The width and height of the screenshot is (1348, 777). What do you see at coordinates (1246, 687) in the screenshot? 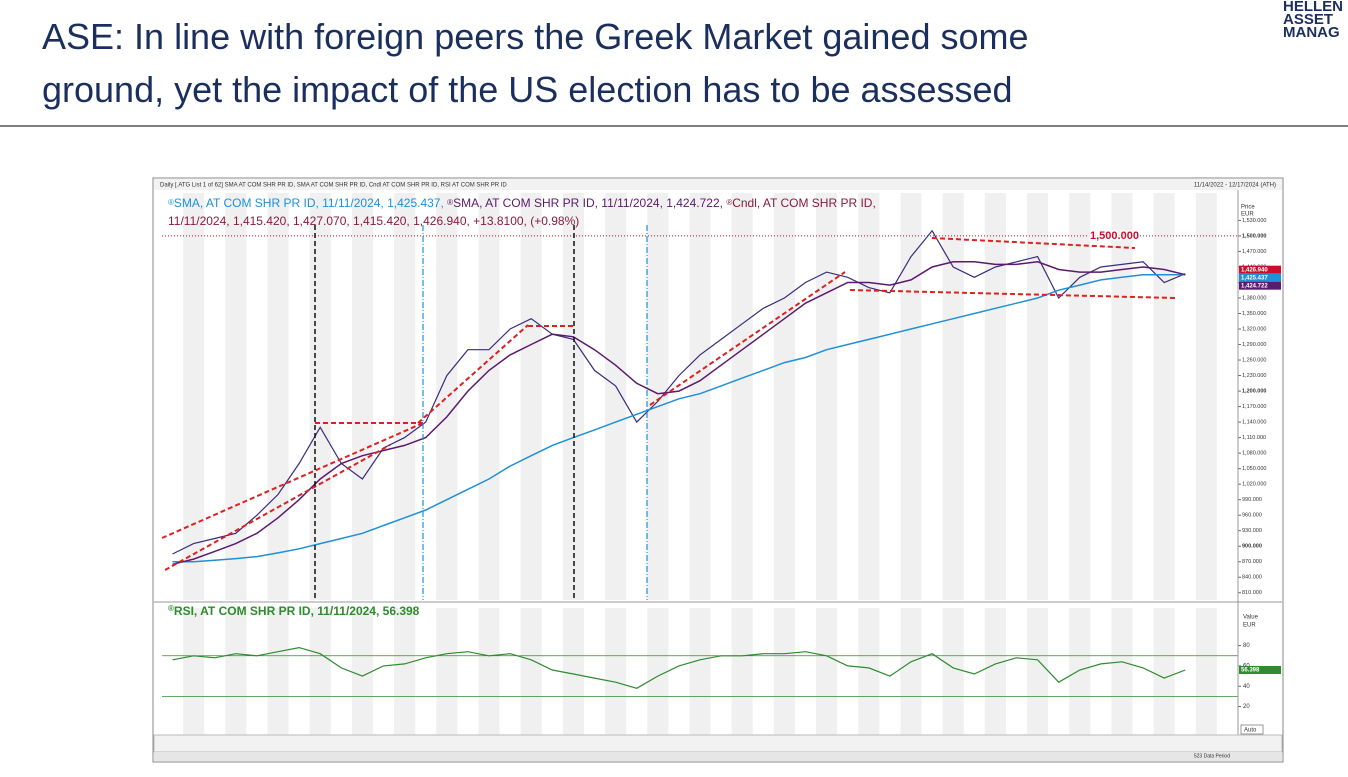
I see `y-tick-label: 40` at bounding box center [1246, 687].